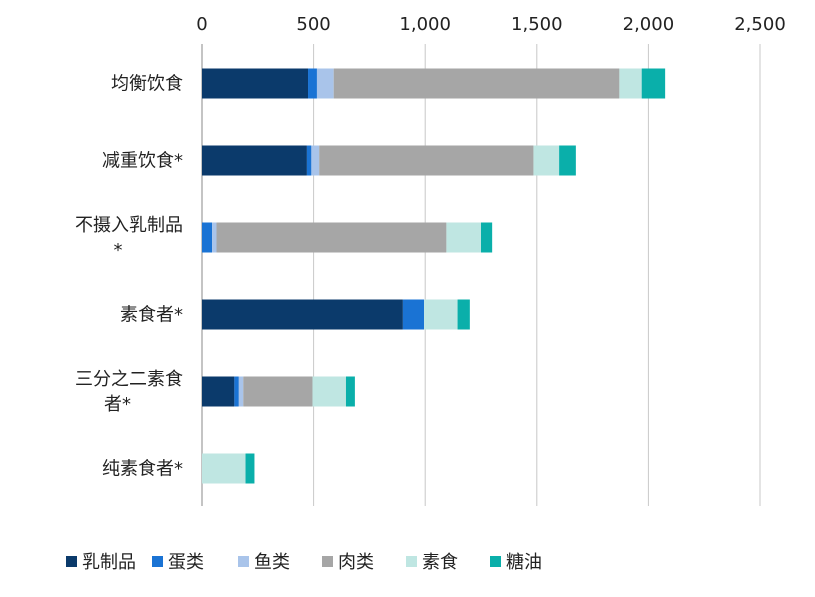 This screenshot has height=597, width=815. What do you see at coordinates (186, 562) in the screenshot?
I see `legend-label: 蛋类` at bounding box center [186, 562].